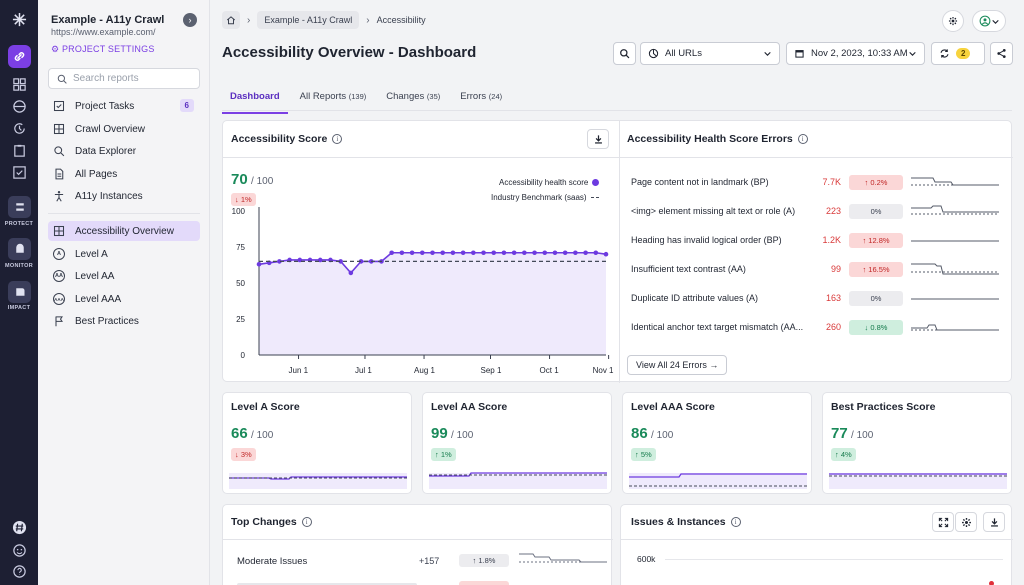 This screenshot has width=1024, height=585. Describe the element at coordinates (107, 321) in the screenshot. I see `sidebar-item-label: Best Practices` at that location.